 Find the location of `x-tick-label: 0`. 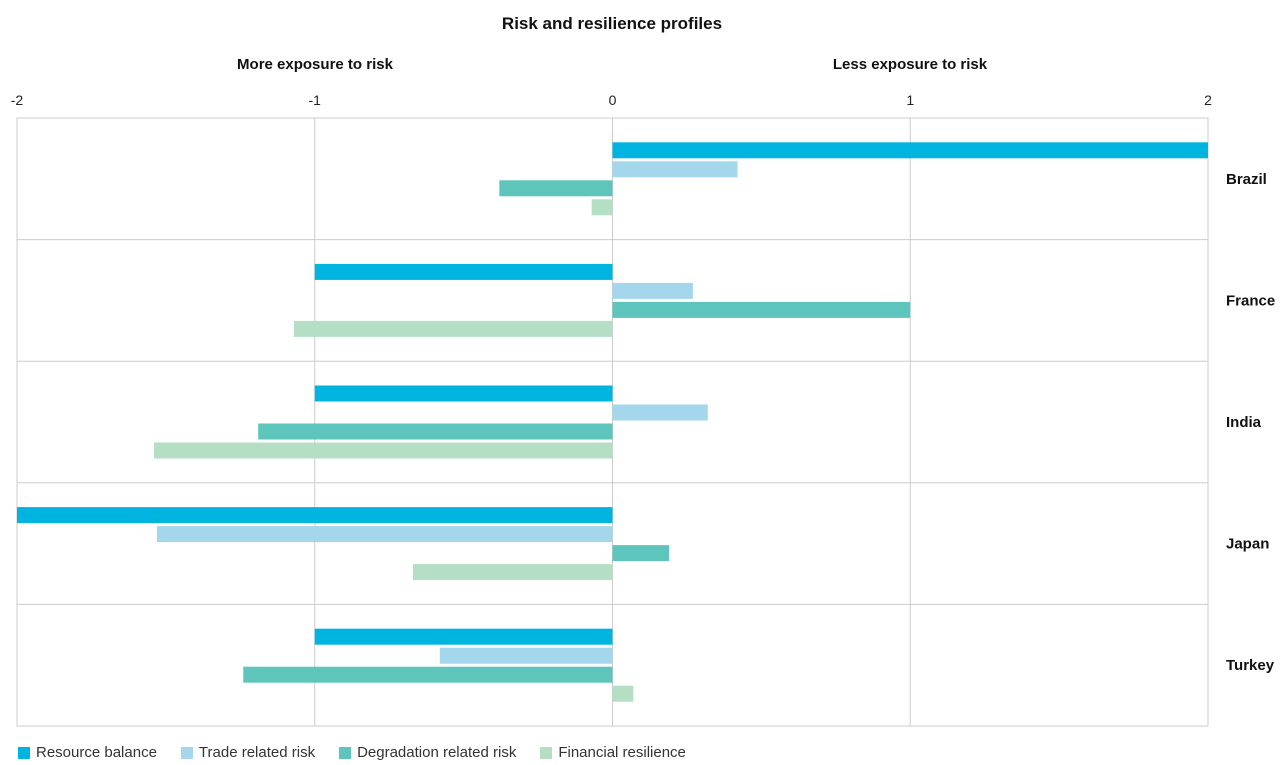

x-tick-label: 0 is located at coordinates (613, 100).